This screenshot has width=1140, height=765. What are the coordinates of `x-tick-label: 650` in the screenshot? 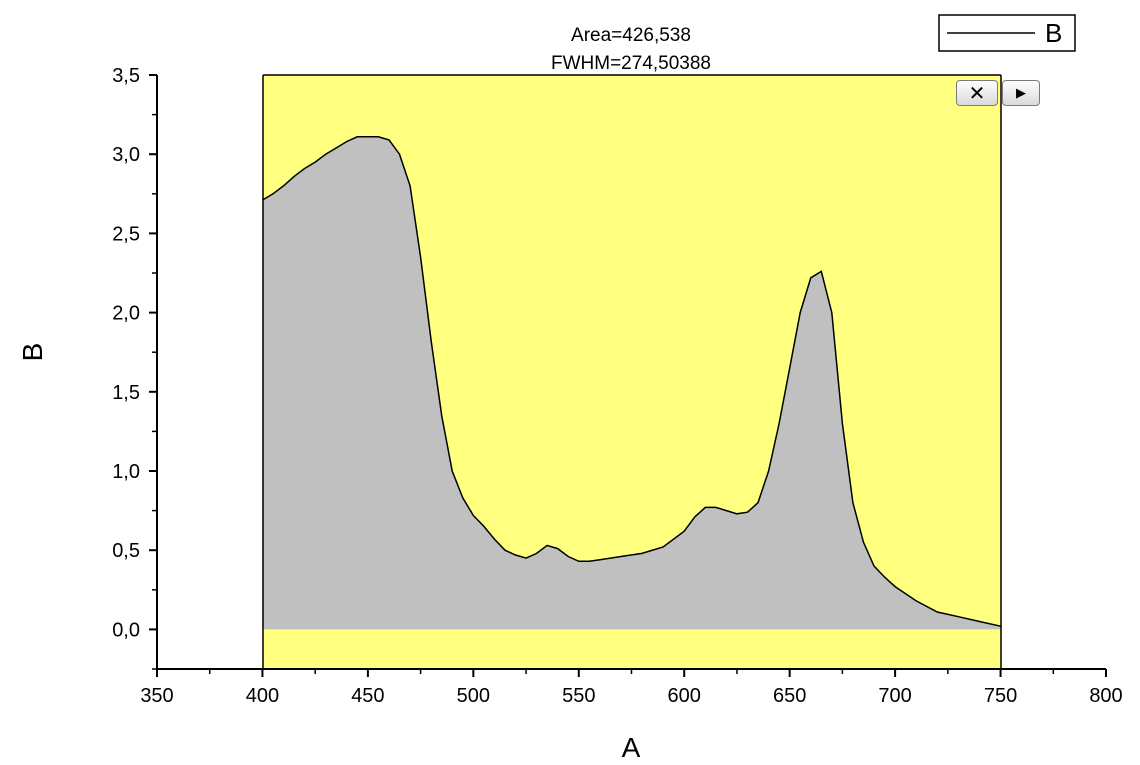 It's located at (789, 696).